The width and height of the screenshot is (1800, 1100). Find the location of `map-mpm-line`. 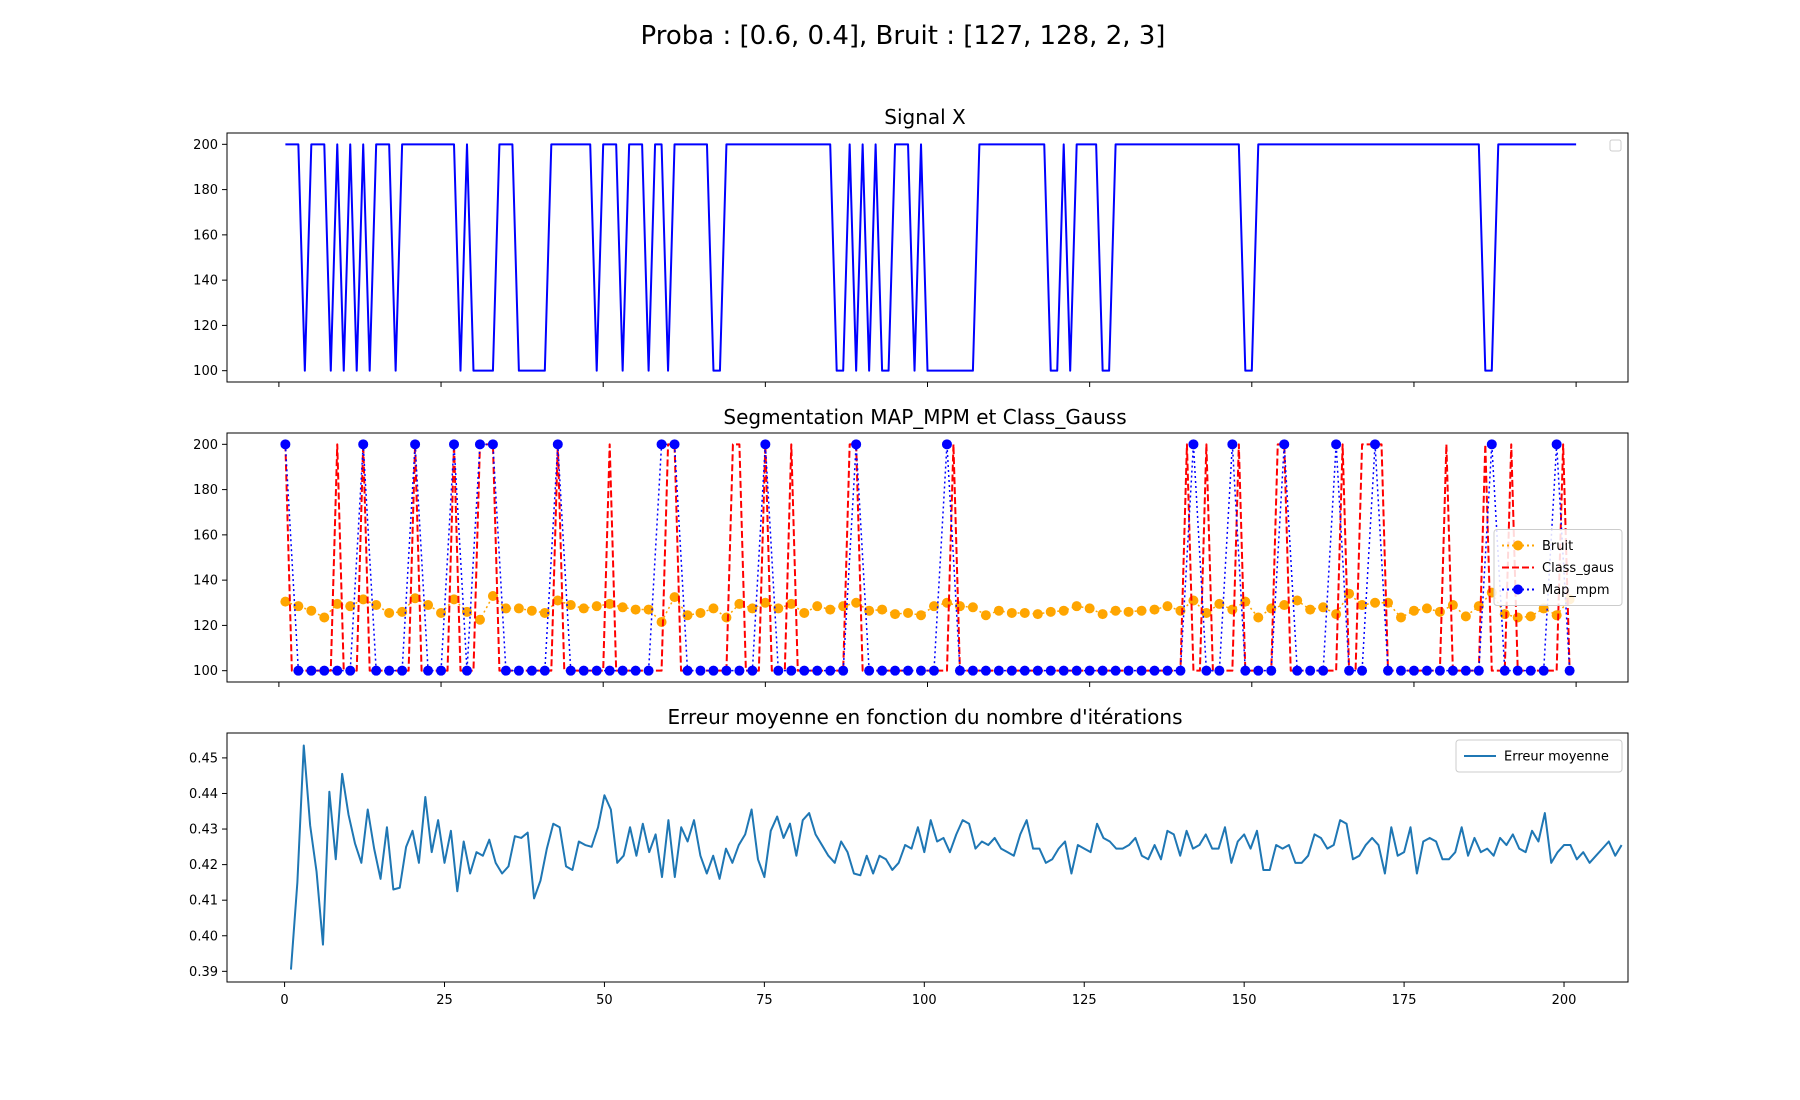

map-mpm-line is located at coordinates (927, 557).